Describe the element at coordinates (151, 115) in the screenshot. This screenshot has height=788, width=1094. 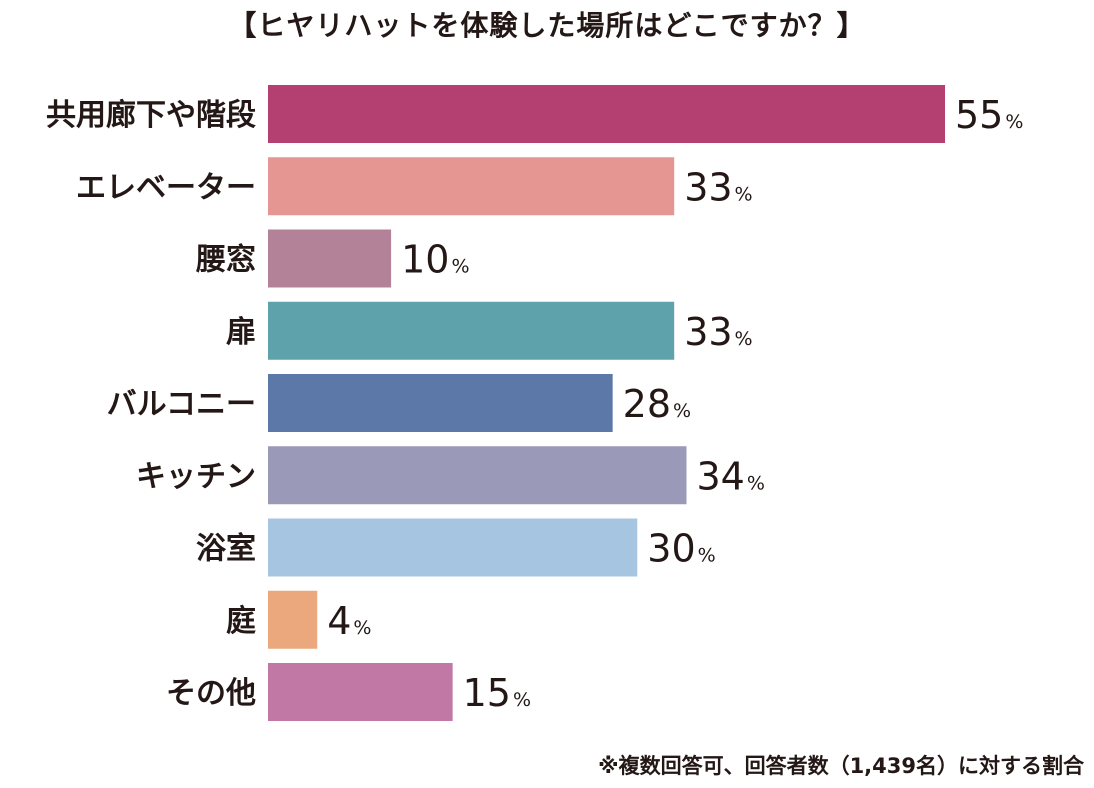
I see `category-label: 共用廊下や階段` at that location.